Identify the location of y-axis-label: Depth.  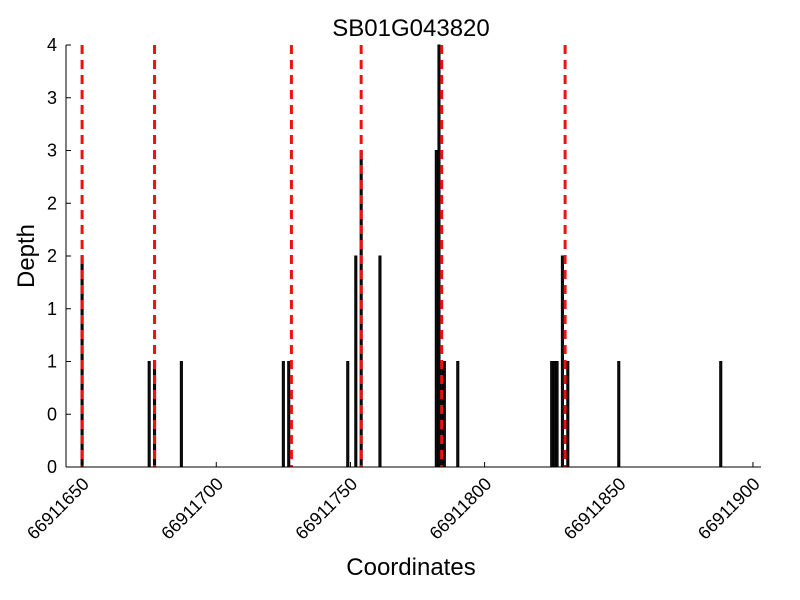
(26, 256).